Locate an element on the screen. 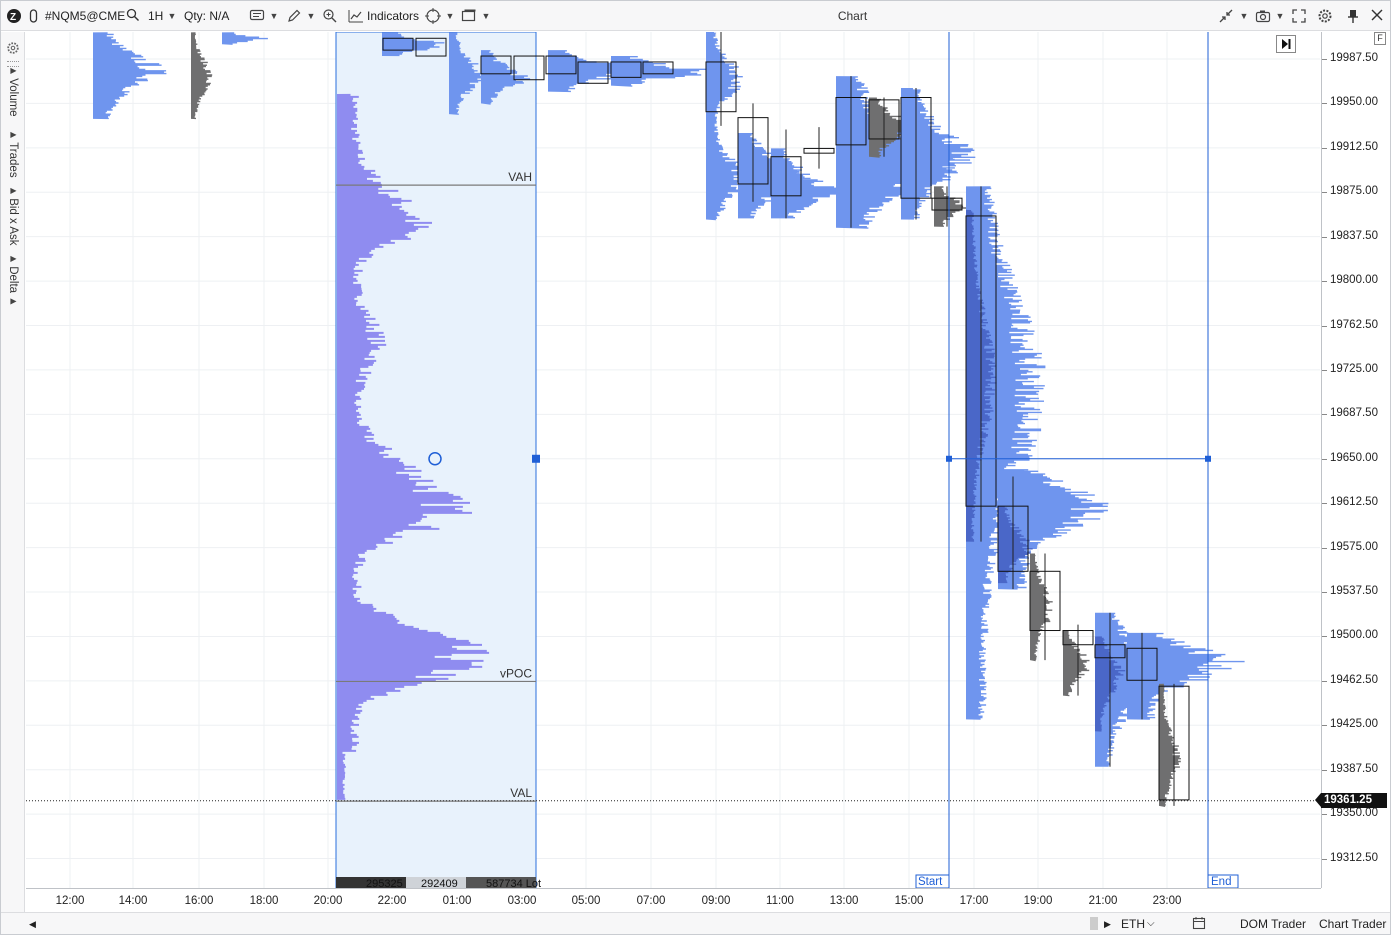 The width and height of the screenshot is (1391, 935). crosshair-chevron-down-icon: ▼ is located at coordinates (450, 16).